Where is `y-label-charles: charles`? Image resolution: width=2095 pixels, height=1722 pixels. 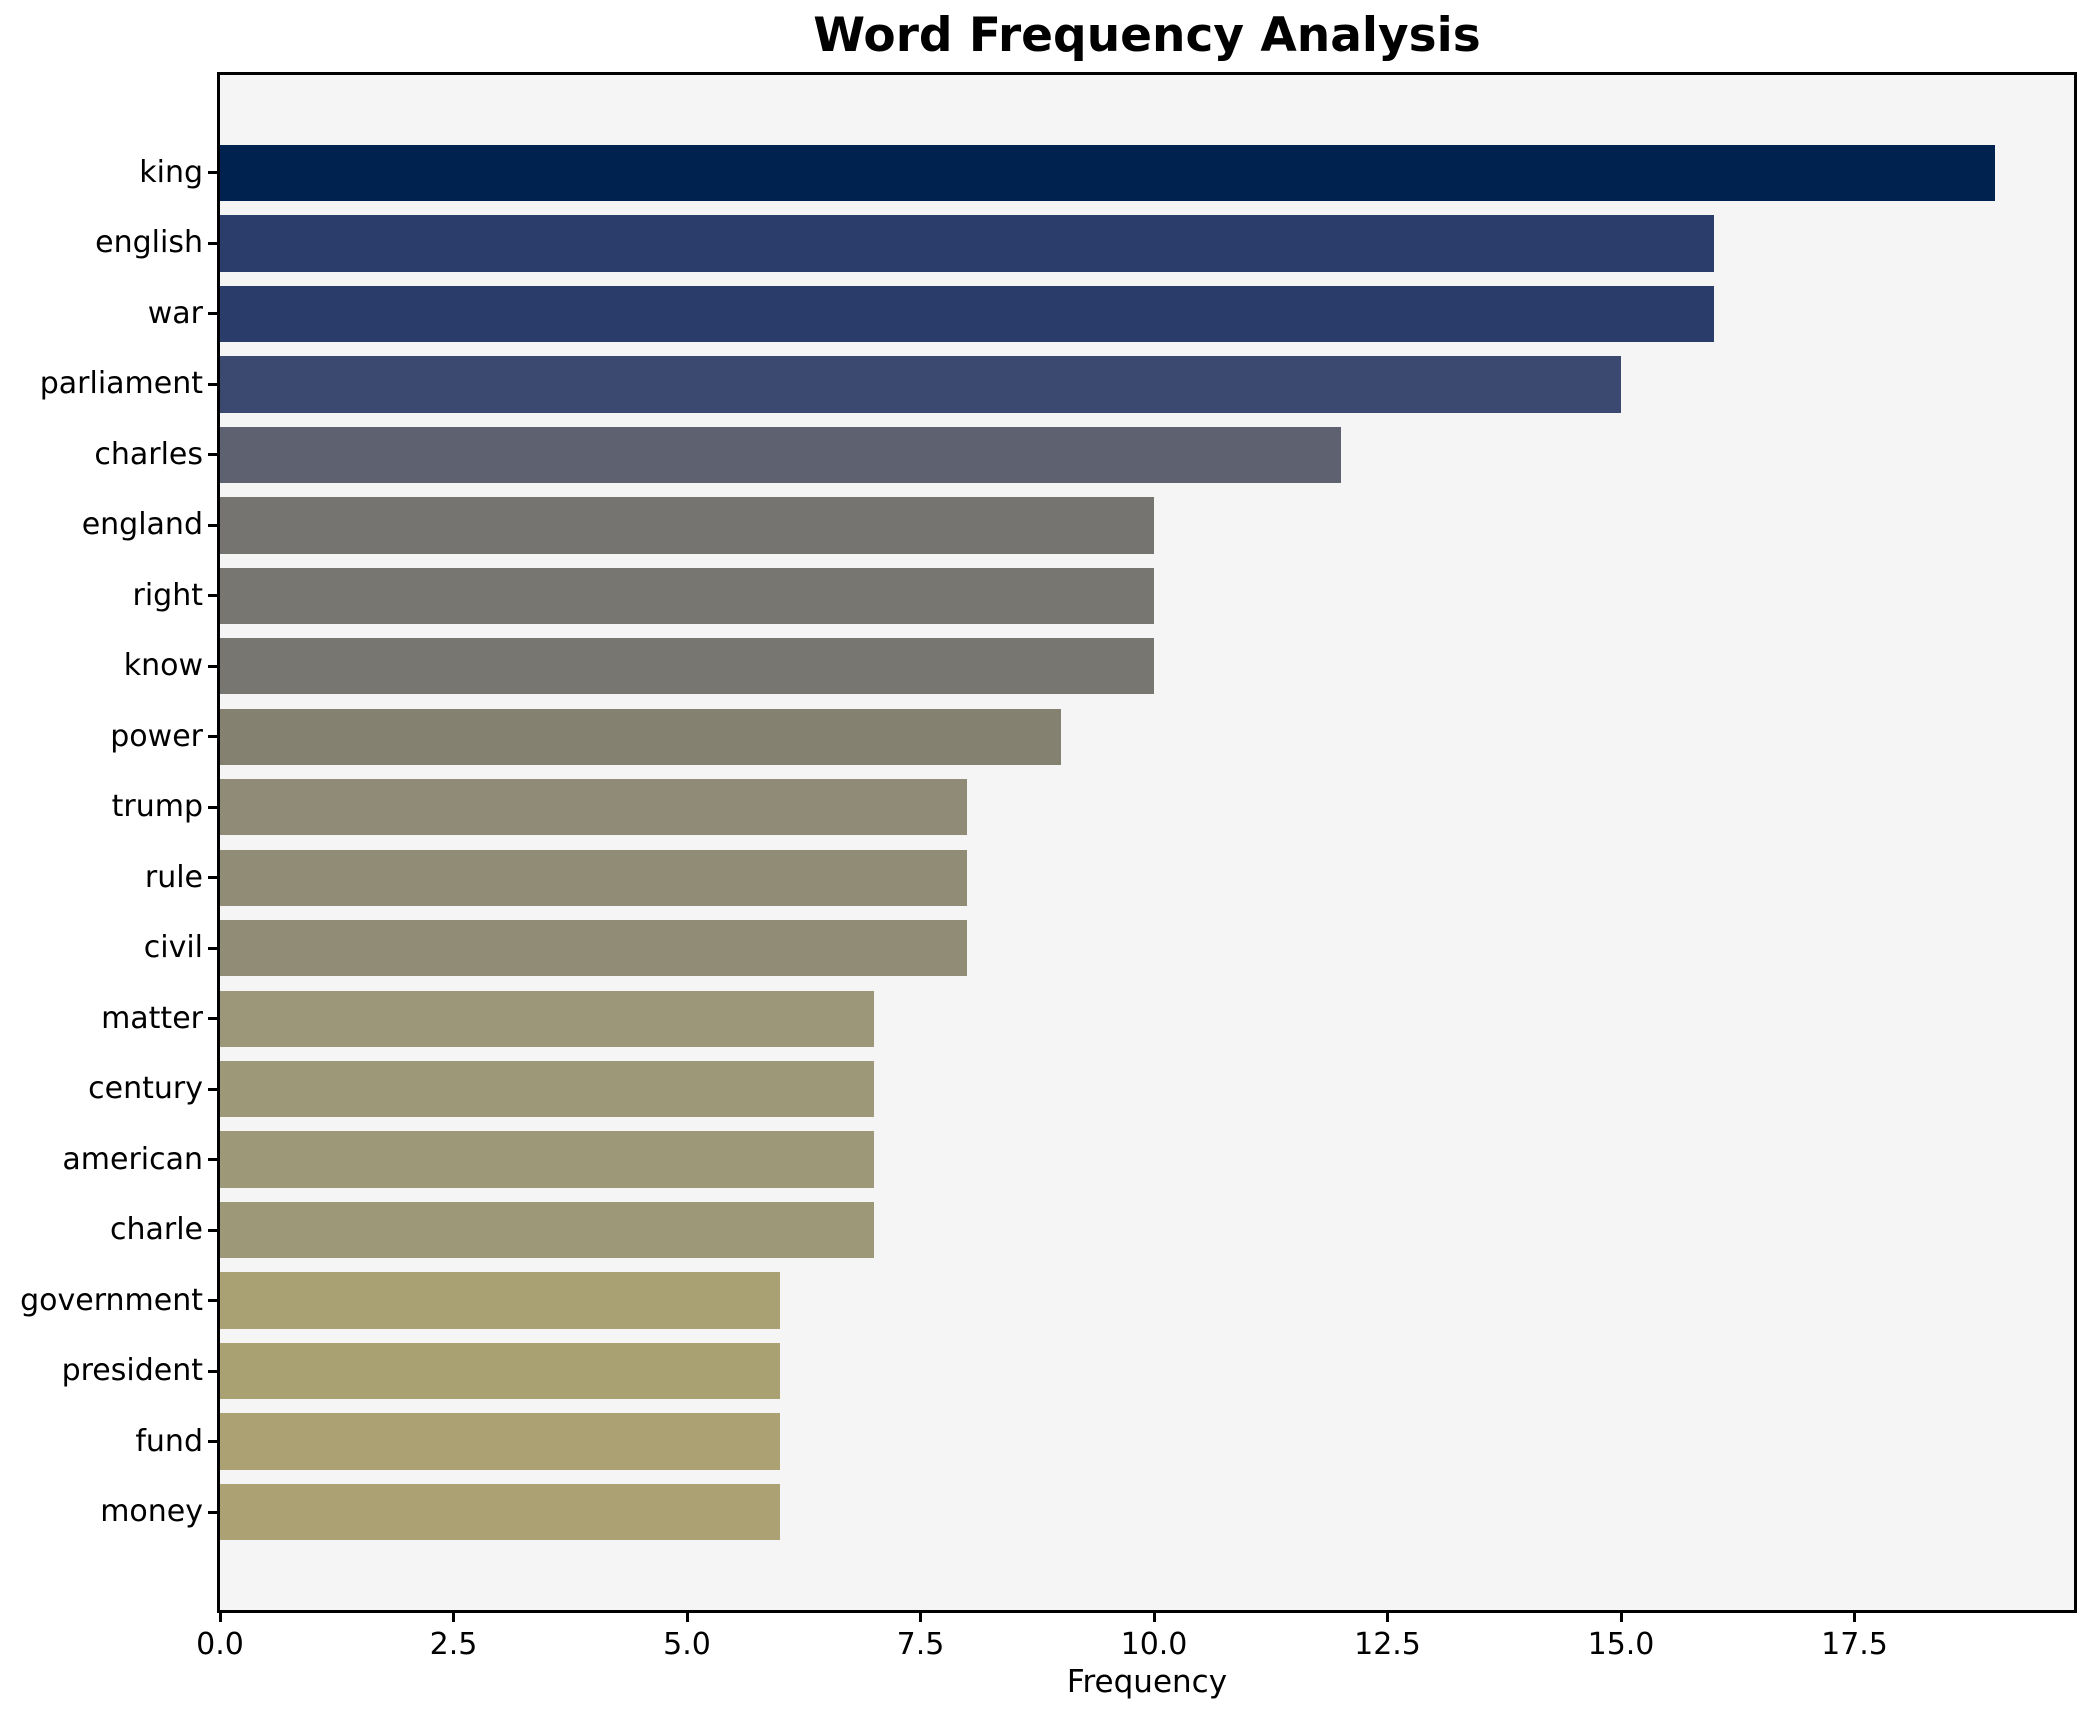
y-label-charles: charles is located at coordinates (148, 454).